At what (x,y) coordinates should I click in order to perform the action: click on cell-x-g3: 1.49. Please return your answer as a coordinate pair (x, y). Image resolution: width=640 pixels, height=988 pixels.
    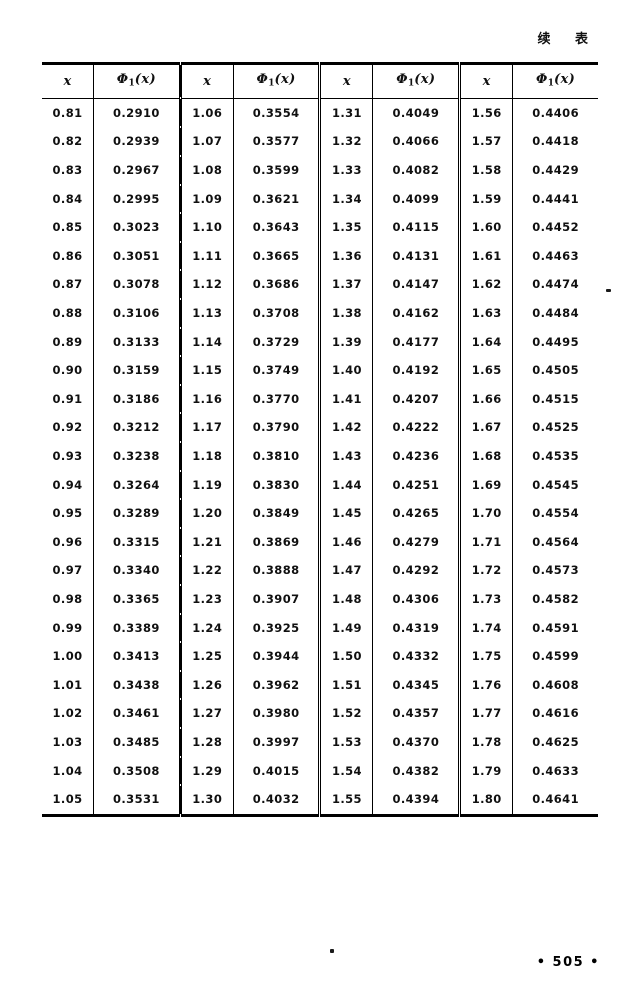
    Looking at the image, I should click on (346, 628).